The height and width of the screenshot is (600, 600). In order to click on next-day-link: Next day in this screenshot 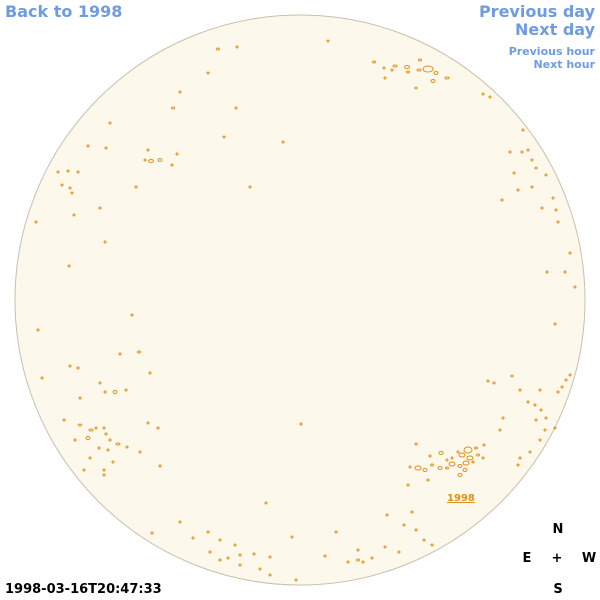, I will do `click(555, 29)`.